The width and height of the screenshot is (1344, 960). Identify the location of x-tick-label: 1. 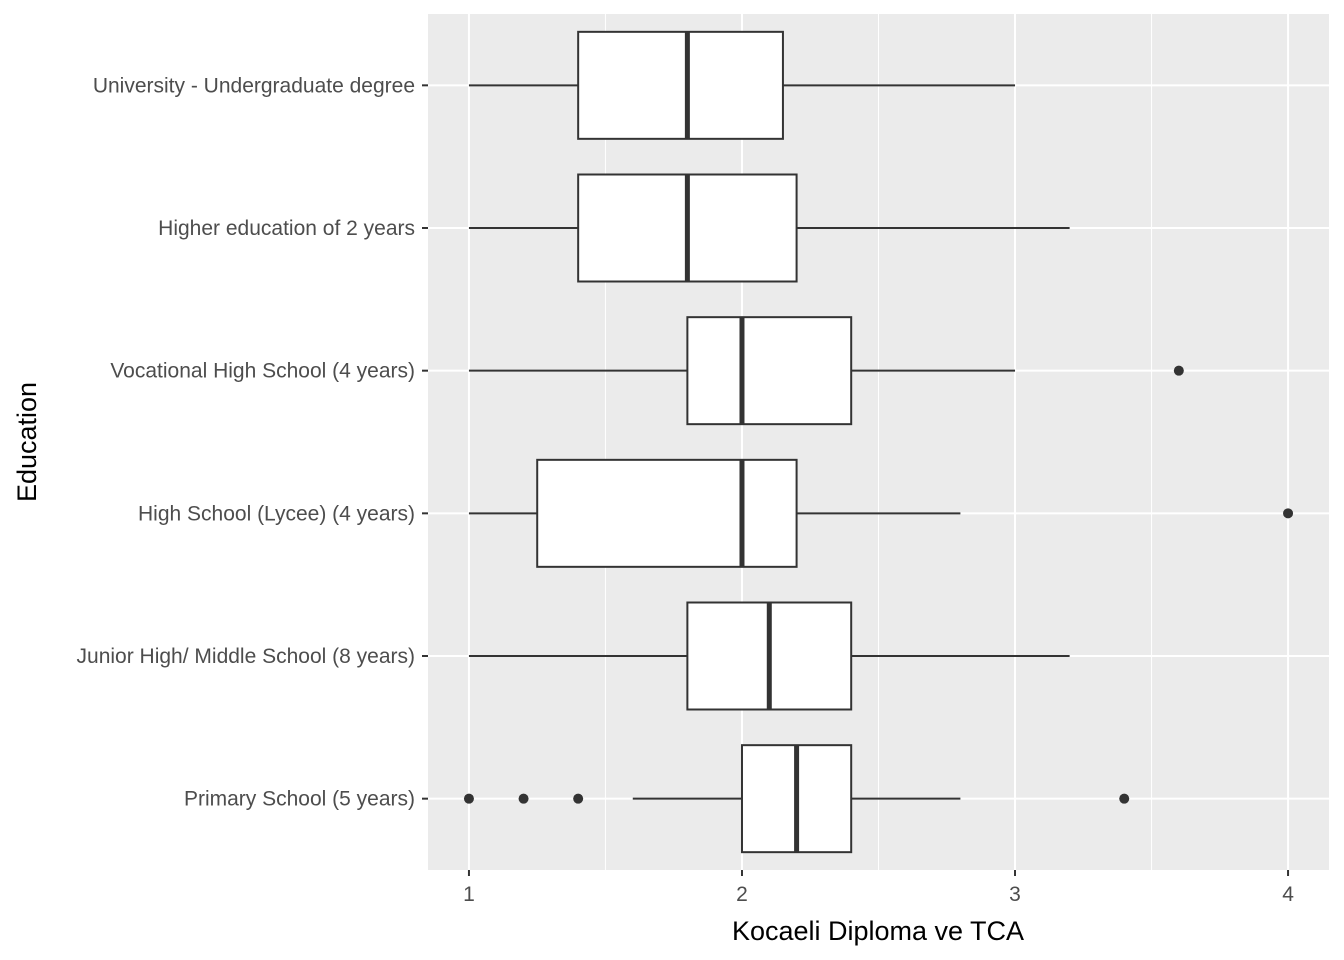
(469, 894).